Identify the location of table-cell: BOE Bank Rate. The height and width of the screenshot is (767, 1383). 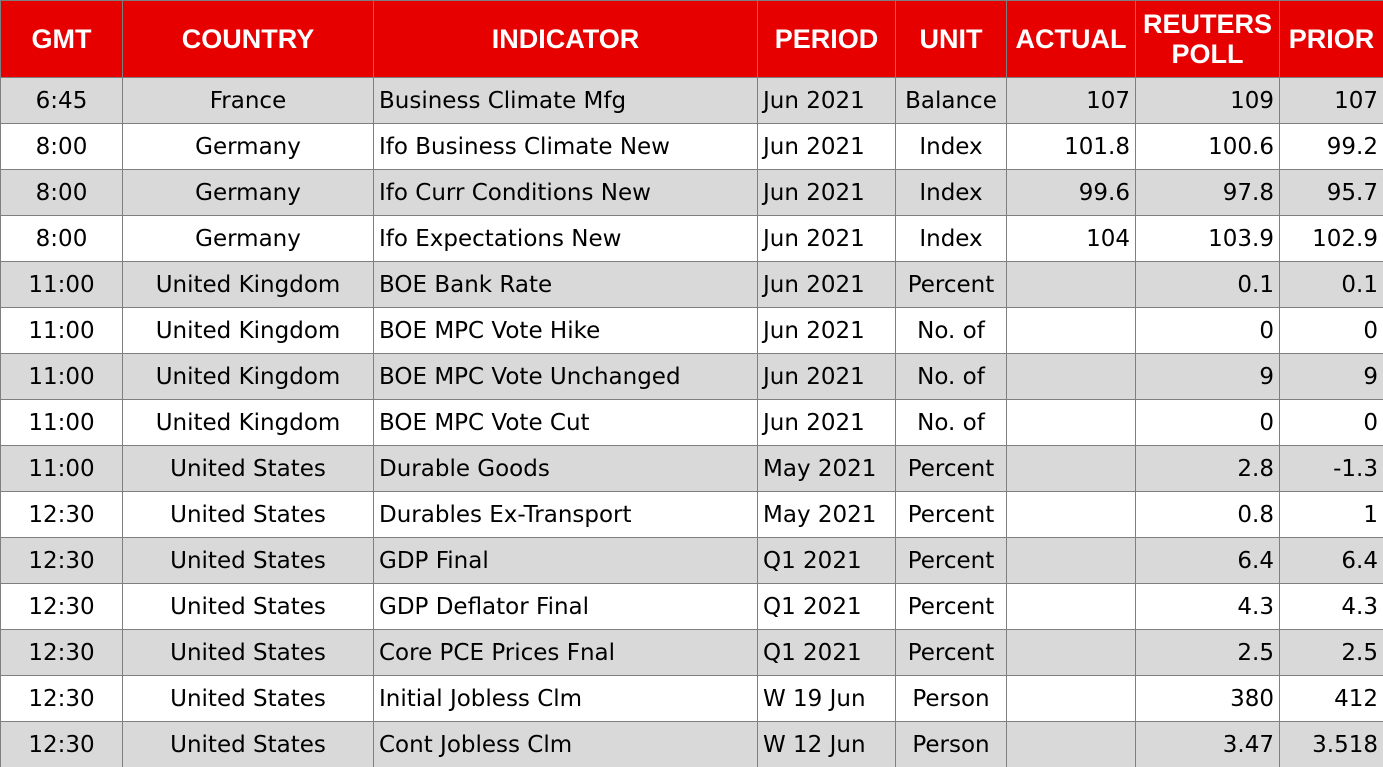
(565, 284).